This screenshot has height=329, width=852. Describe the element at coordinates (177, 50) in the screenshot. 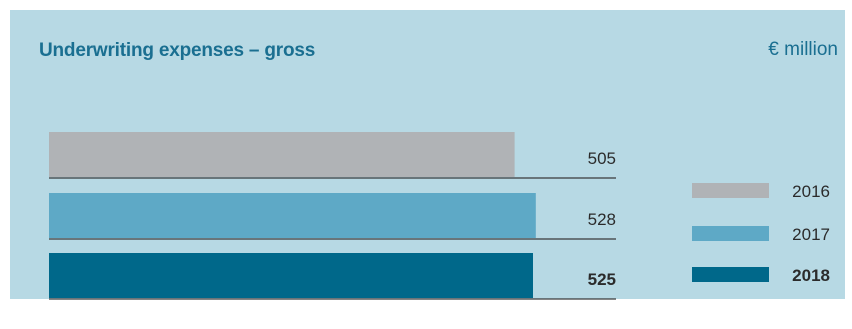

I see `chart-title: Underwriting expenses – gross` at that location.